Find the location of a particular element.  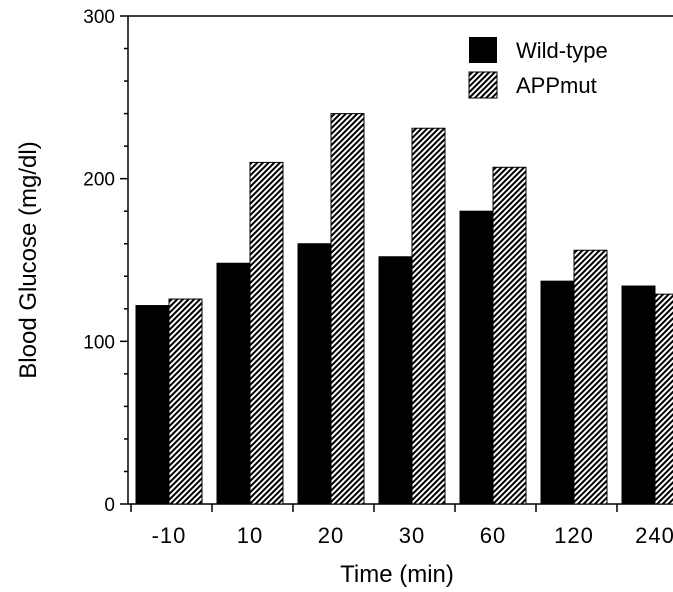

legend-swatch-wild-type is located at coordinates (483, 50).